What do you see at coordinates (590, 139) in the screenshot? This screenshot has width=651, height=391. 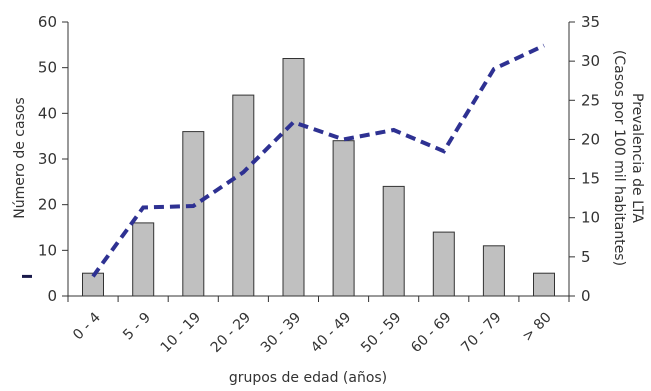 I see `y-right-tick-label-4: 20` at bounding box center [590, 139].